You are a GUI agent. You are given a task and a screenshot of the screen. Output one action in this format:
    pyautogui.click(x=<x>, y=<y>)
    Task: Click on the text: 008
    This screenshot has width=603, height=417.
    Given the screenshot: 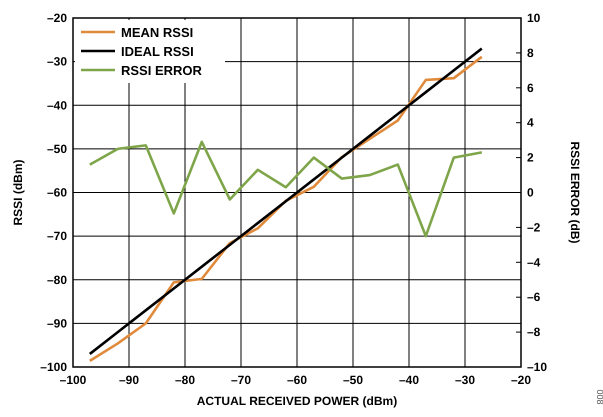 What is the action you would take?
    pyautogui.click(x=599, y=397)
    